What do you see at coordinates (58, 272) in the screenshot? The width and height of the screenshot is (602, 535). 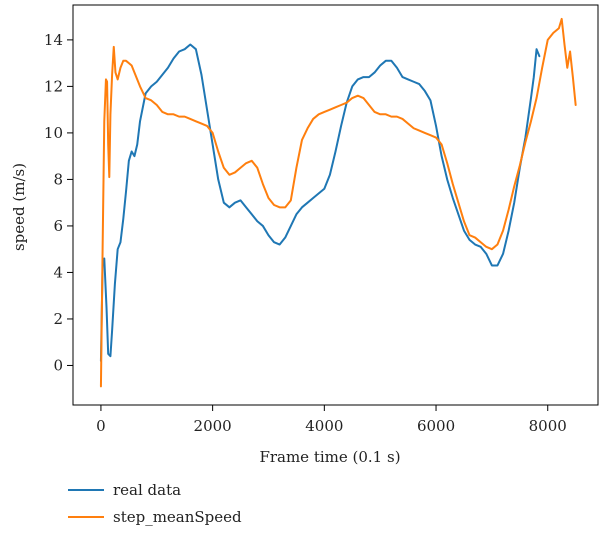 I see `y-tick-label: 4` at bounding box center [58, 272].